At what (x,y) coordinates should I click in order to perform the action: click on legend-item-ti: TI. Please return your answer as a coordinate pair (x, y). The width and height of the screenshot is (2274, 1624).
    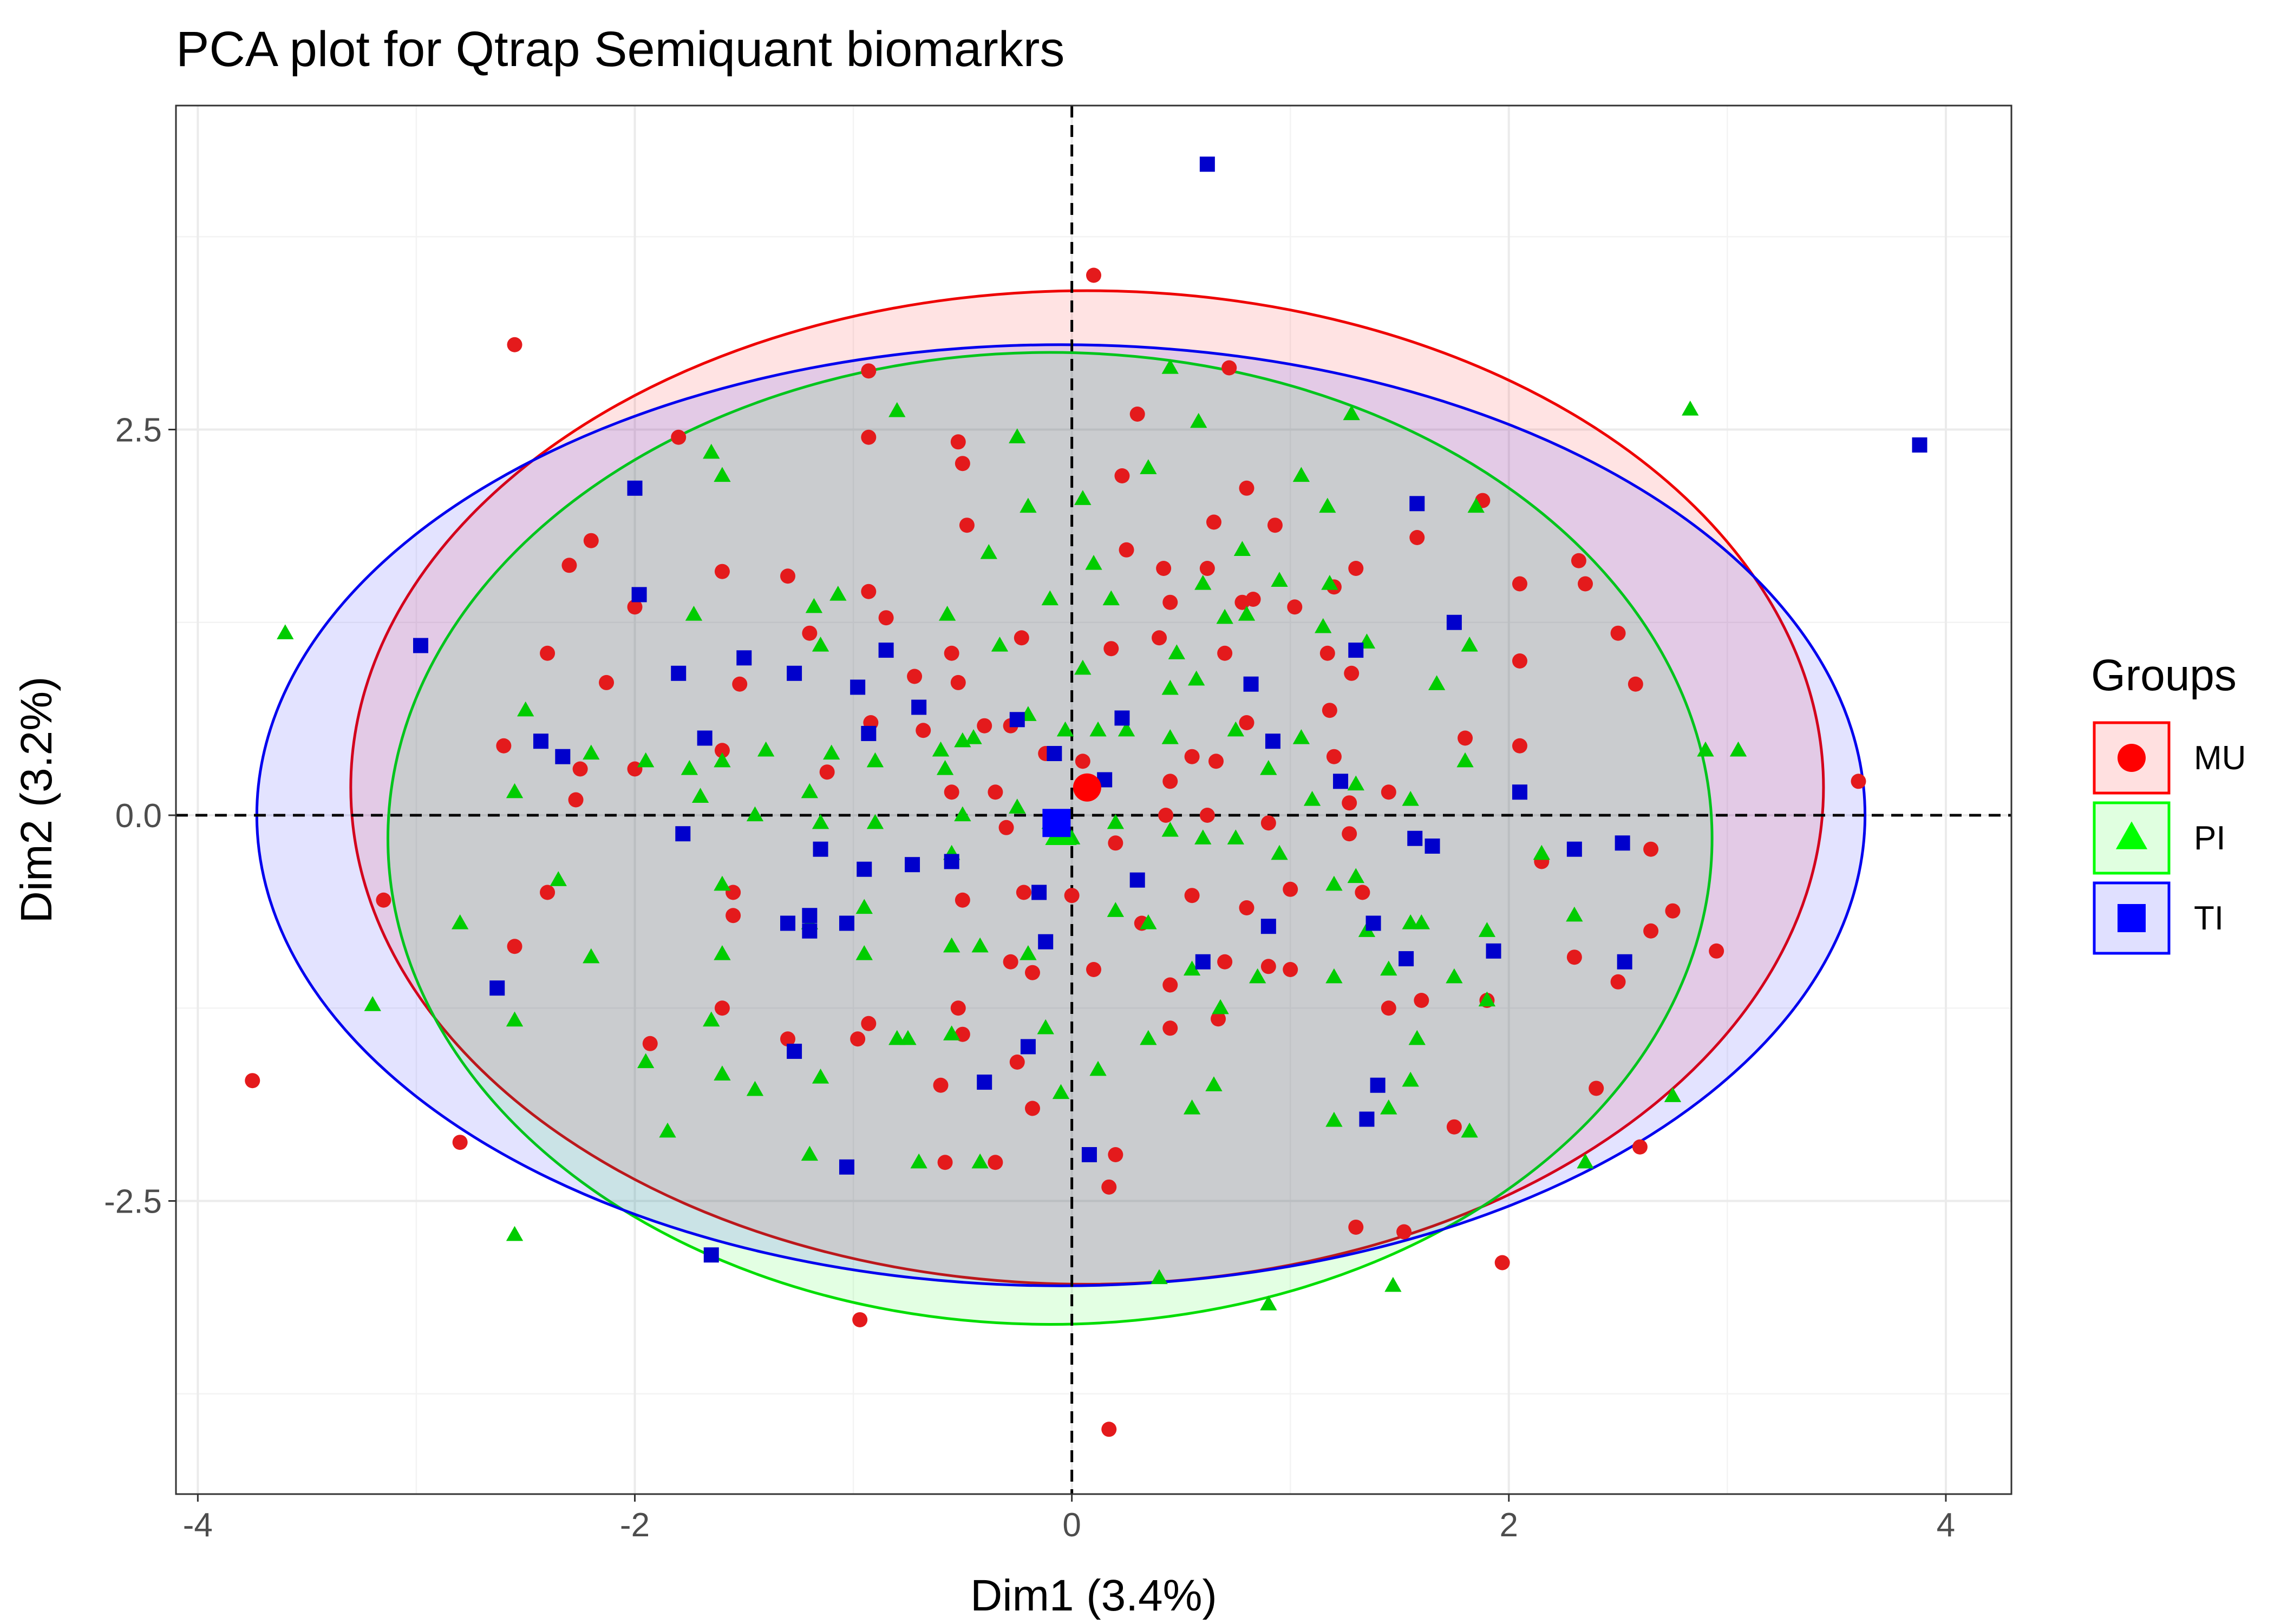
    Looking at the image, I should click on (2159, 918).